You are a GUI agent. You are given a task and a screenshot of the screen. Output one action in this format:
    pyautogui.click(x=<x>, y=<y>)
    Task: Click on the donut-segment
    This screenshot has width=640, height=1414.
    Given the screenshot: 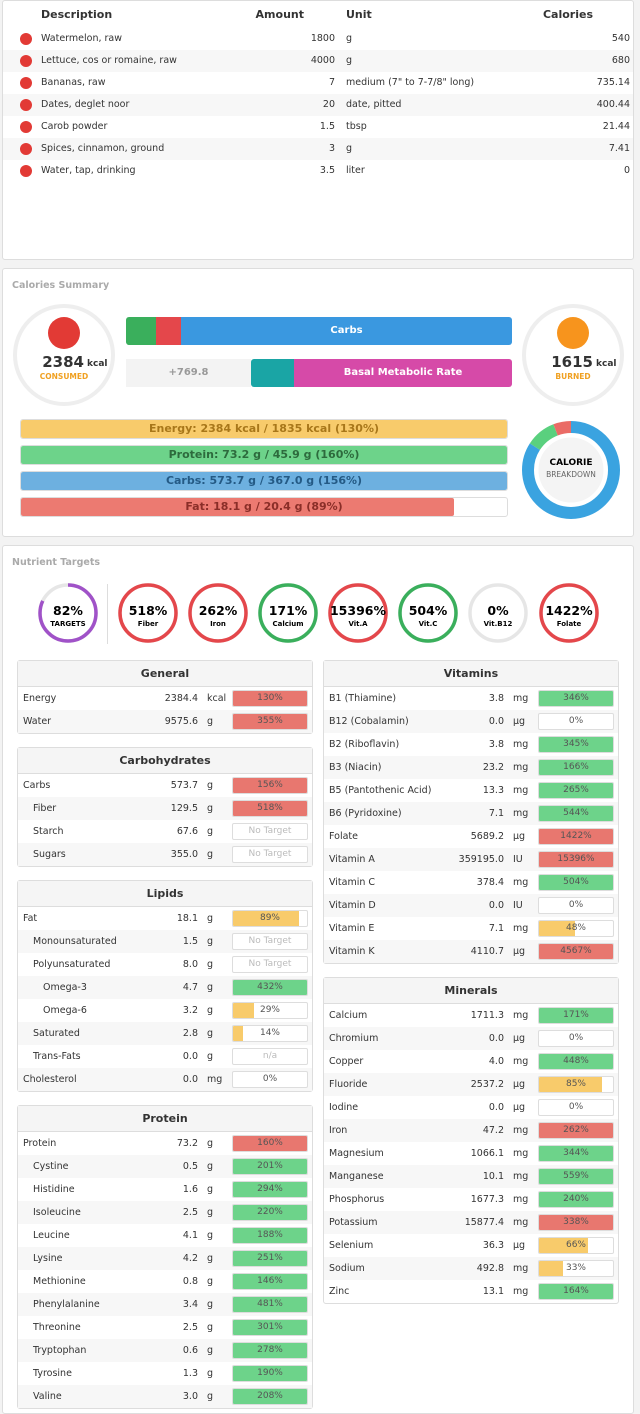 What is the action you would take?
    pyautogui.click(x=571, y=470)
    